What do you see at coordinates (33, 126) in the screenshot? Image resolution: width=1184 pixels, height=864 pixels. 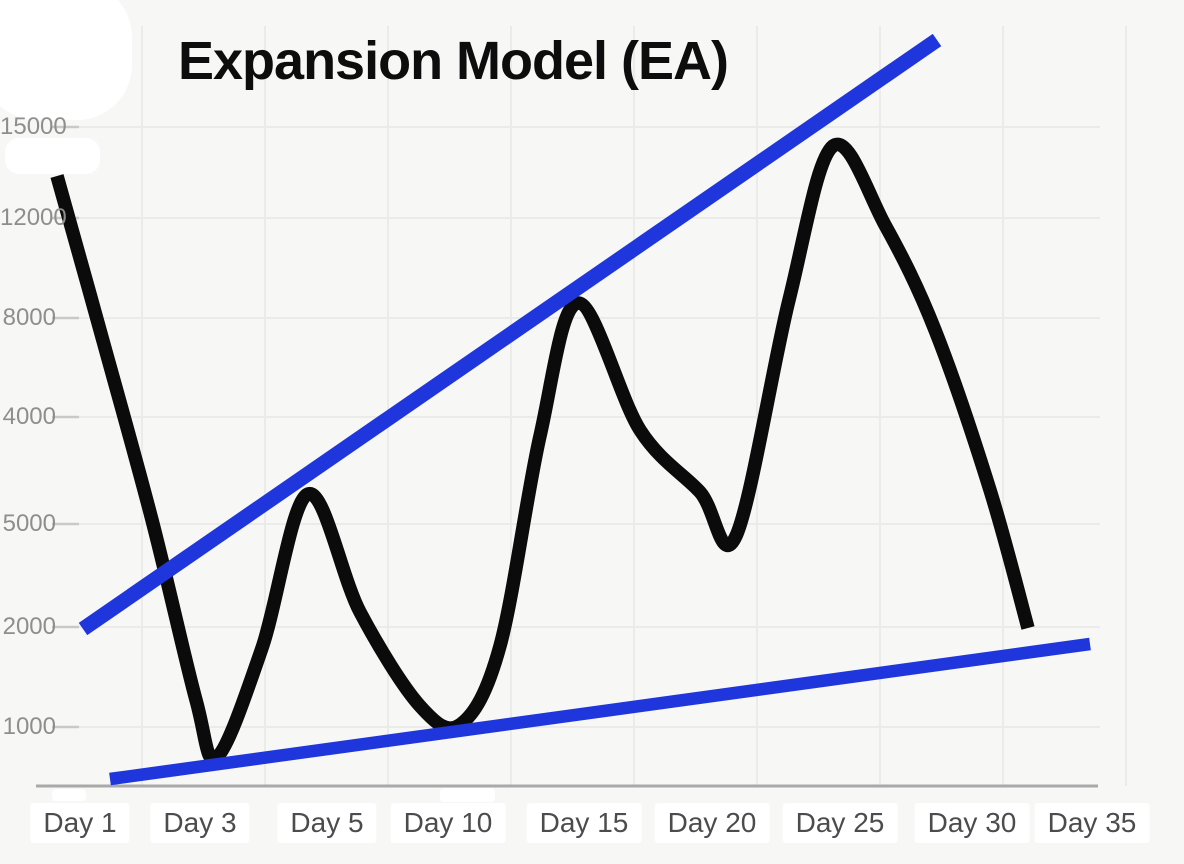 I see `y-axis-label: 15000` at bounding box center [33, 126].